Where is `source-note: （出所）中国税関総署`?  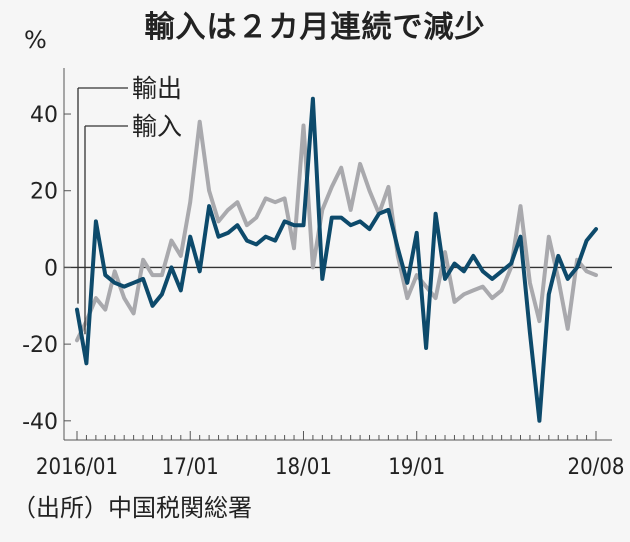 source-note: （出所）中国税関総署 is located at coordinates (132, 508).